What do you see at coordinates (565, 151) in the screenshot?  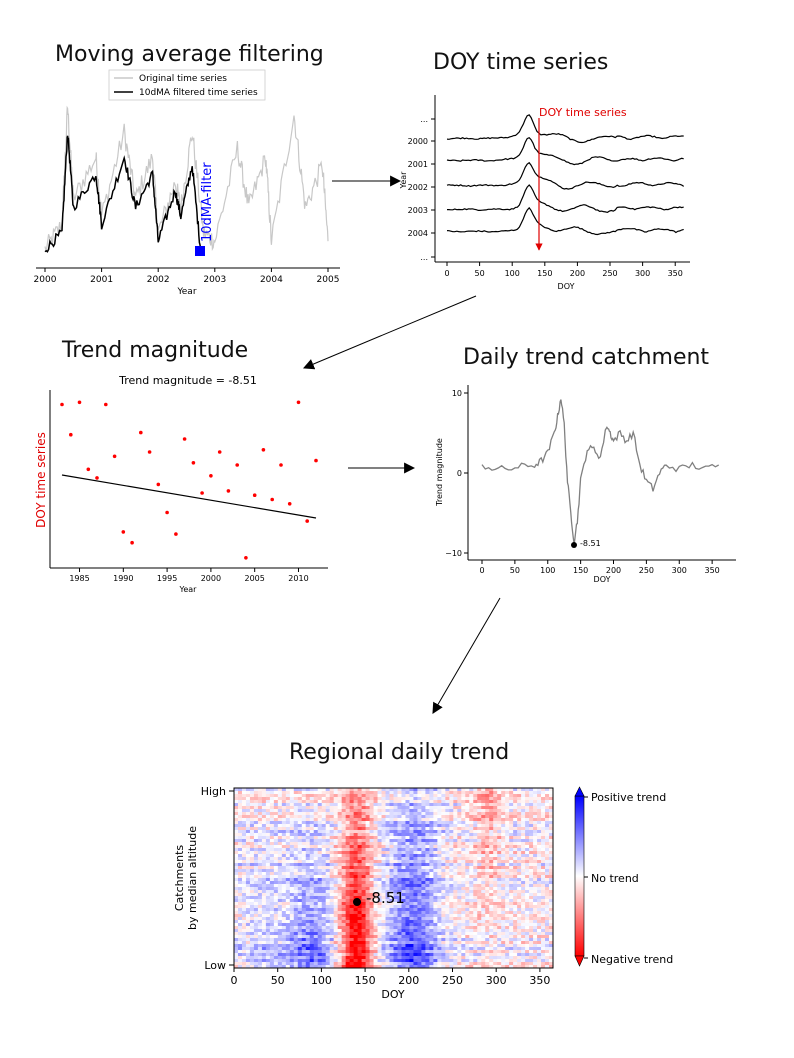 I see `doy-year-curve` at bounding box center [565, 151].